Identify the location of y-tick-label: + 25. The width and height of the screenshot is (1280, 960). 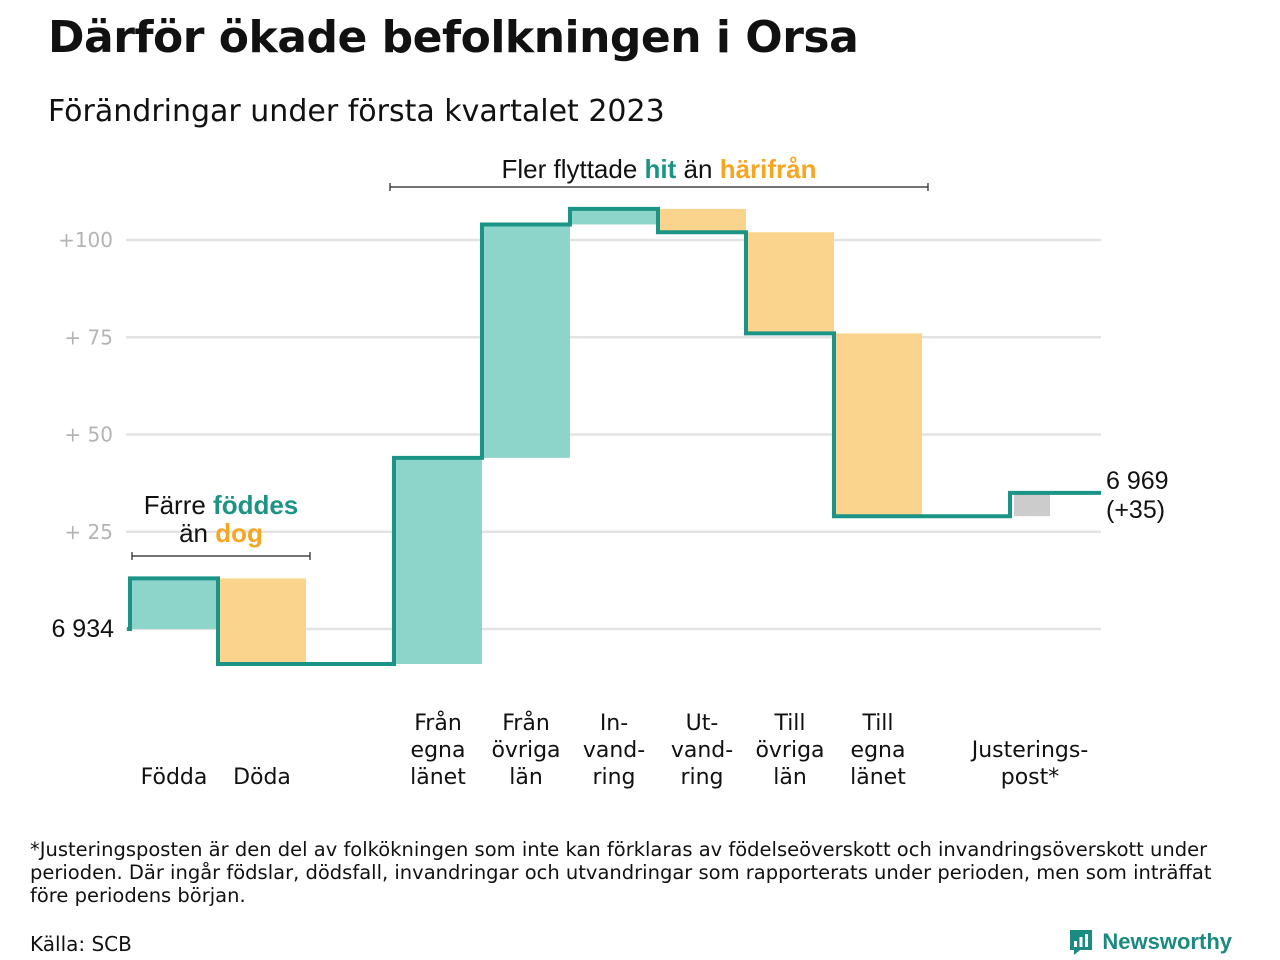
(88, 532).